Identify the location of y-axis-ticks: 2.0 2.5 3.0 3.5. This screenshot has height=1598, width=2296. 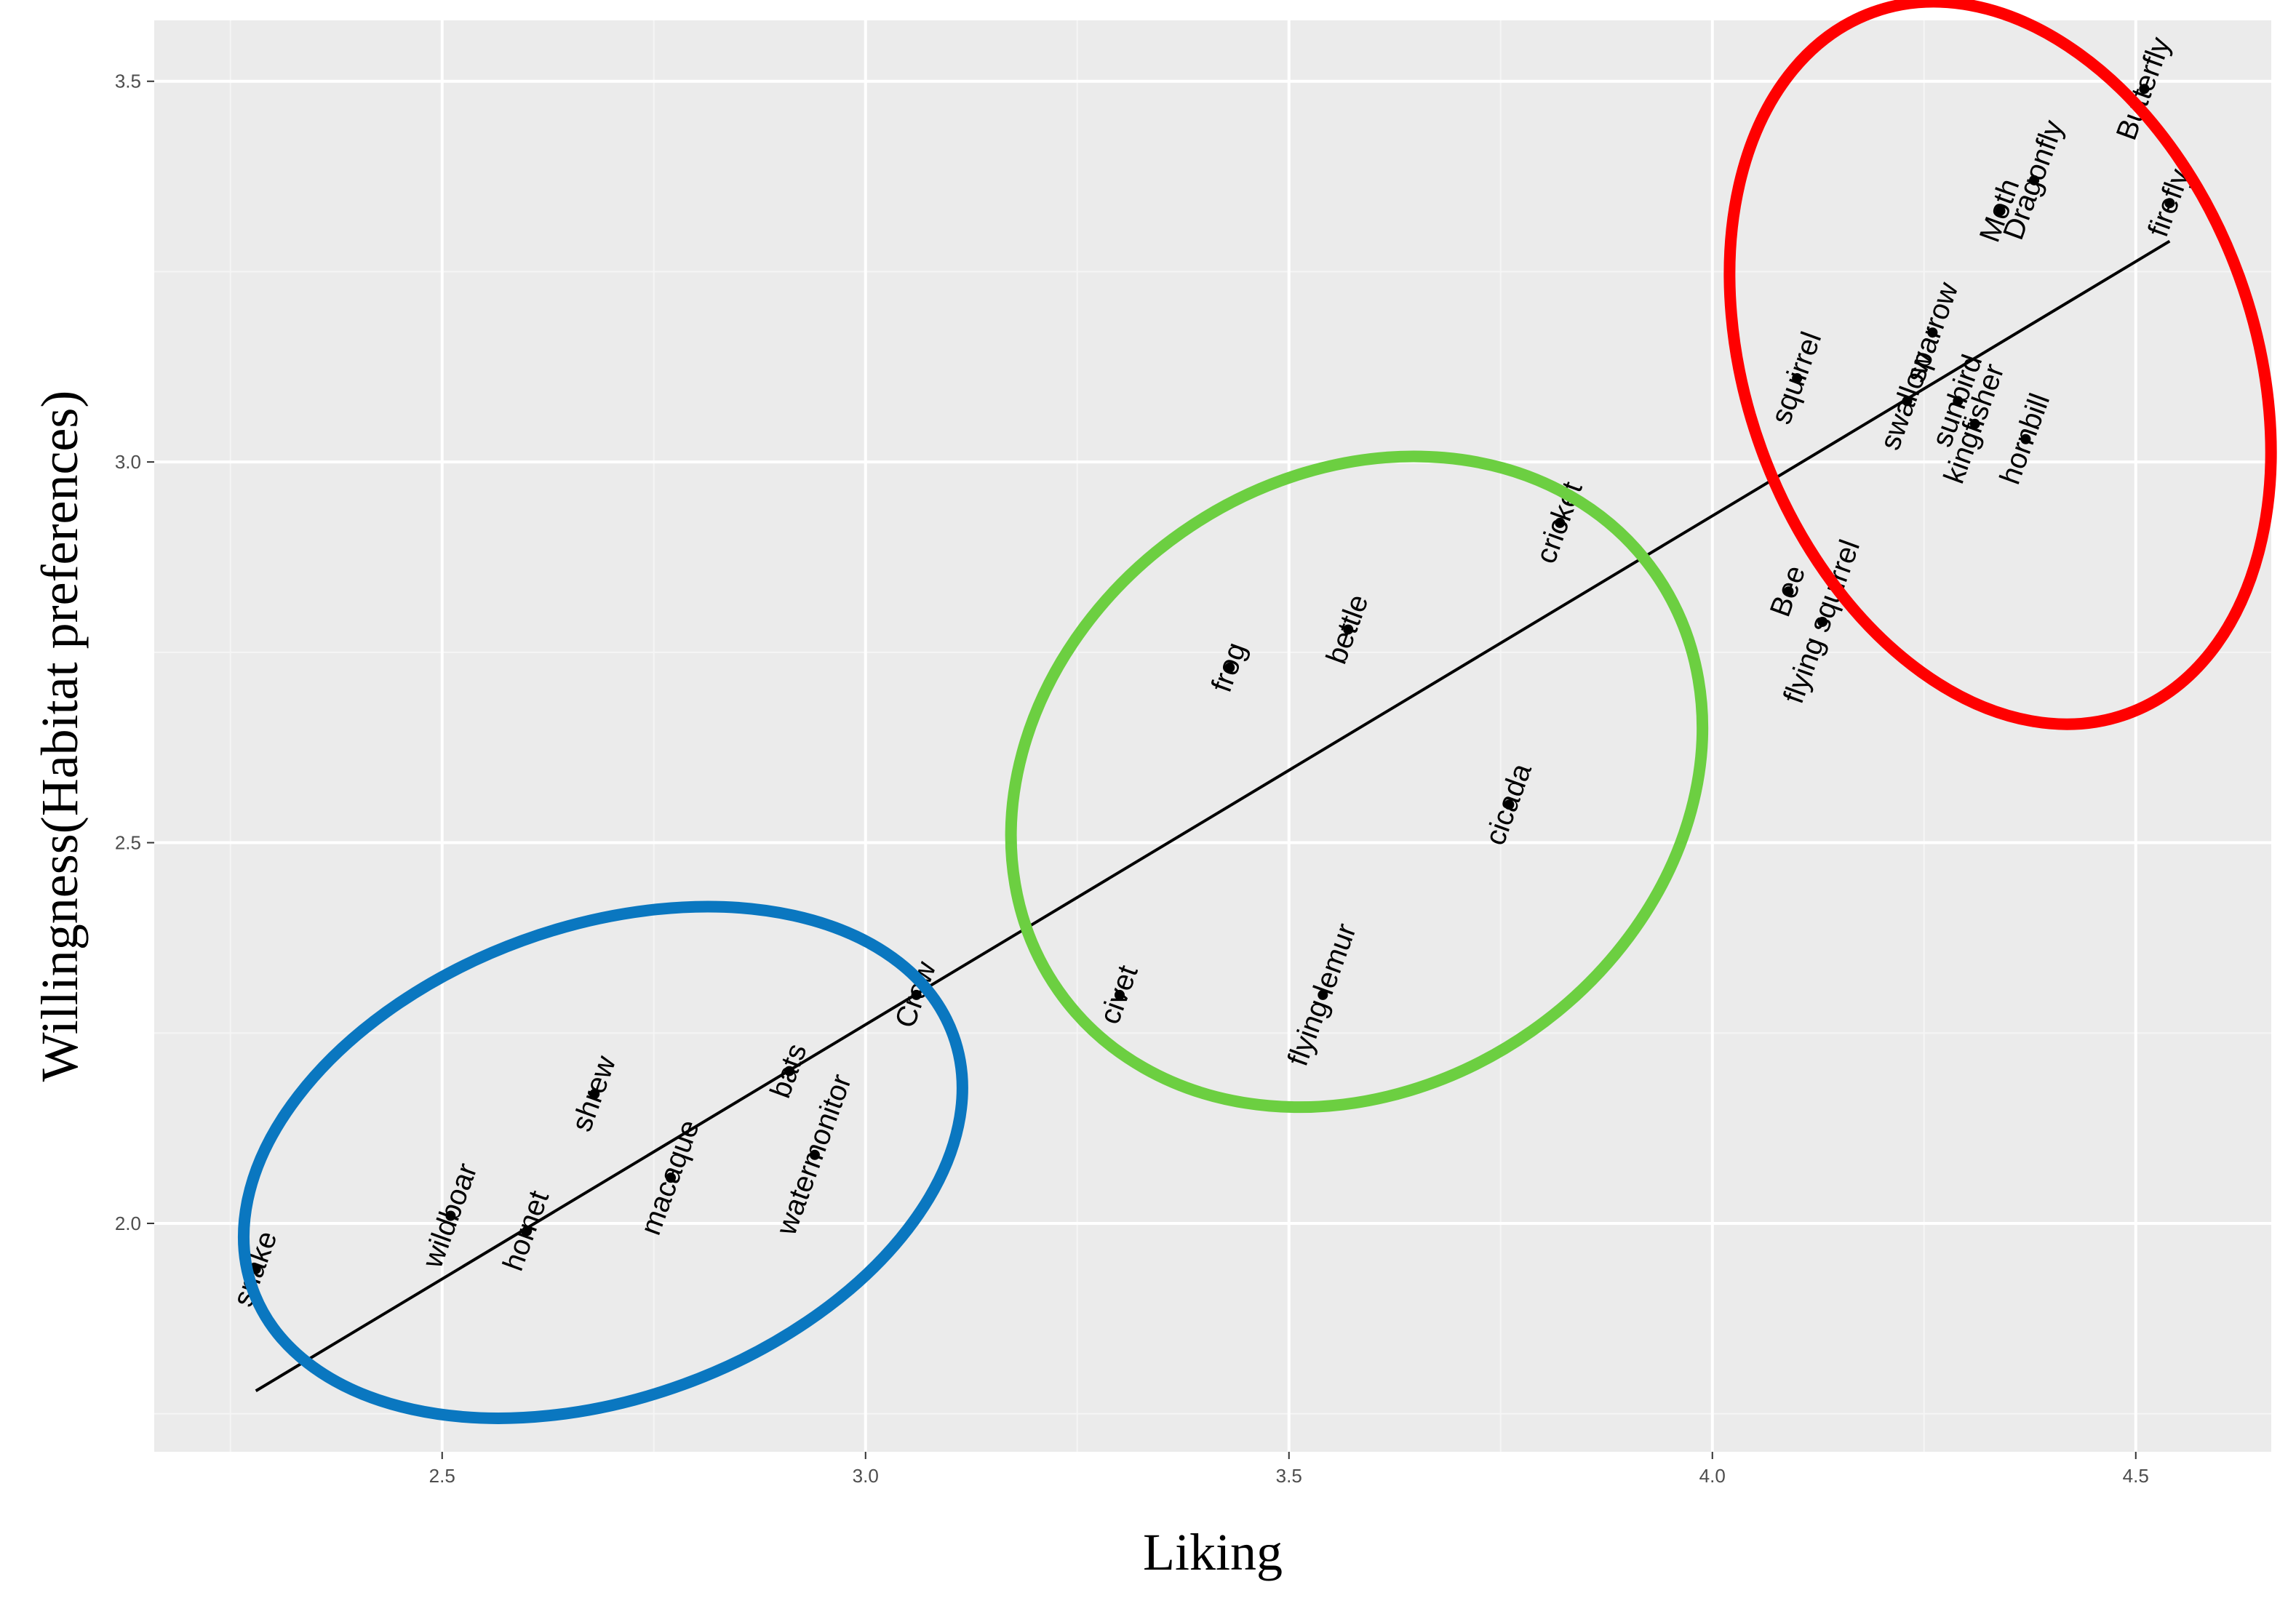
(134, 652).